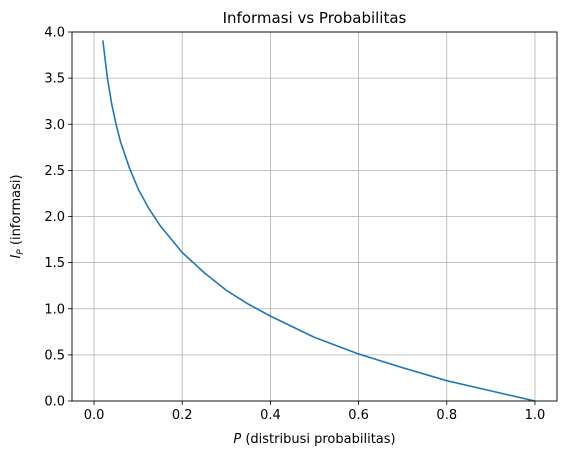 This screenshot has width=574, height=459. Describe the element at coordinates (21, 252) in the screenshot. I see `y-axis-label-subscript: P` at that location.